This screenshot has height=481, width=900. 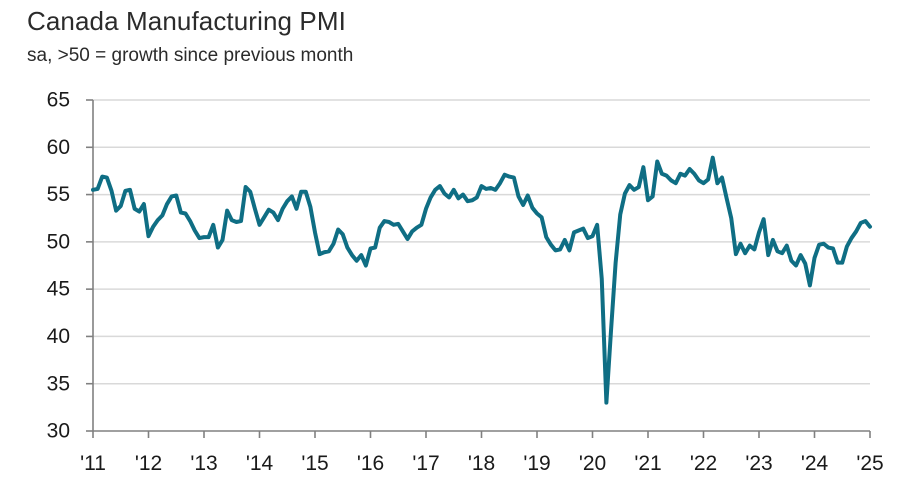 What do you see at coordinates (58, 194) in the screenshot?
I see `y-tick-label-55: 55` at bounding box center [58, 194].